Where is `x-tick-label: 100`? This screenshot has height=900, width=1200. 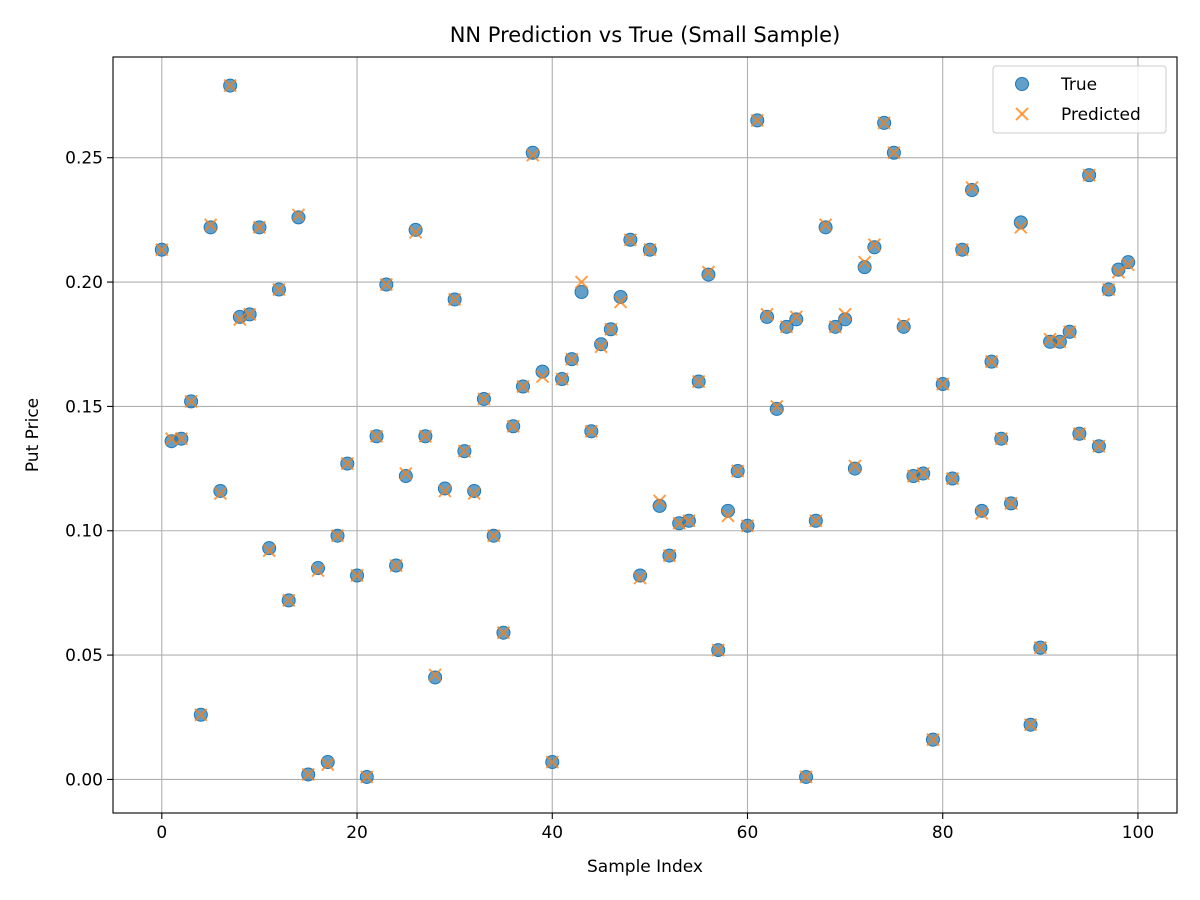
x-tick-label: 100 is located at coordinates (1138, 833).